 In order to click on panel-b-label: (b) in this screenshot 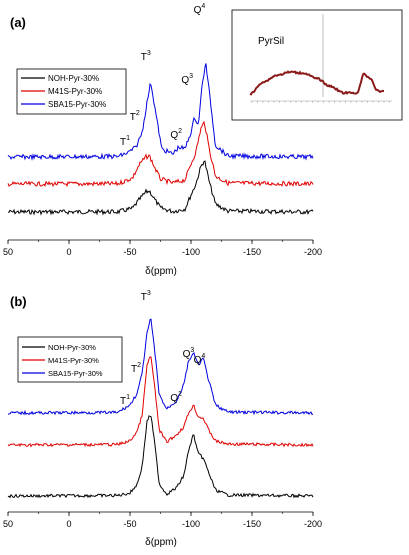, I will do `click(18, 301)`.